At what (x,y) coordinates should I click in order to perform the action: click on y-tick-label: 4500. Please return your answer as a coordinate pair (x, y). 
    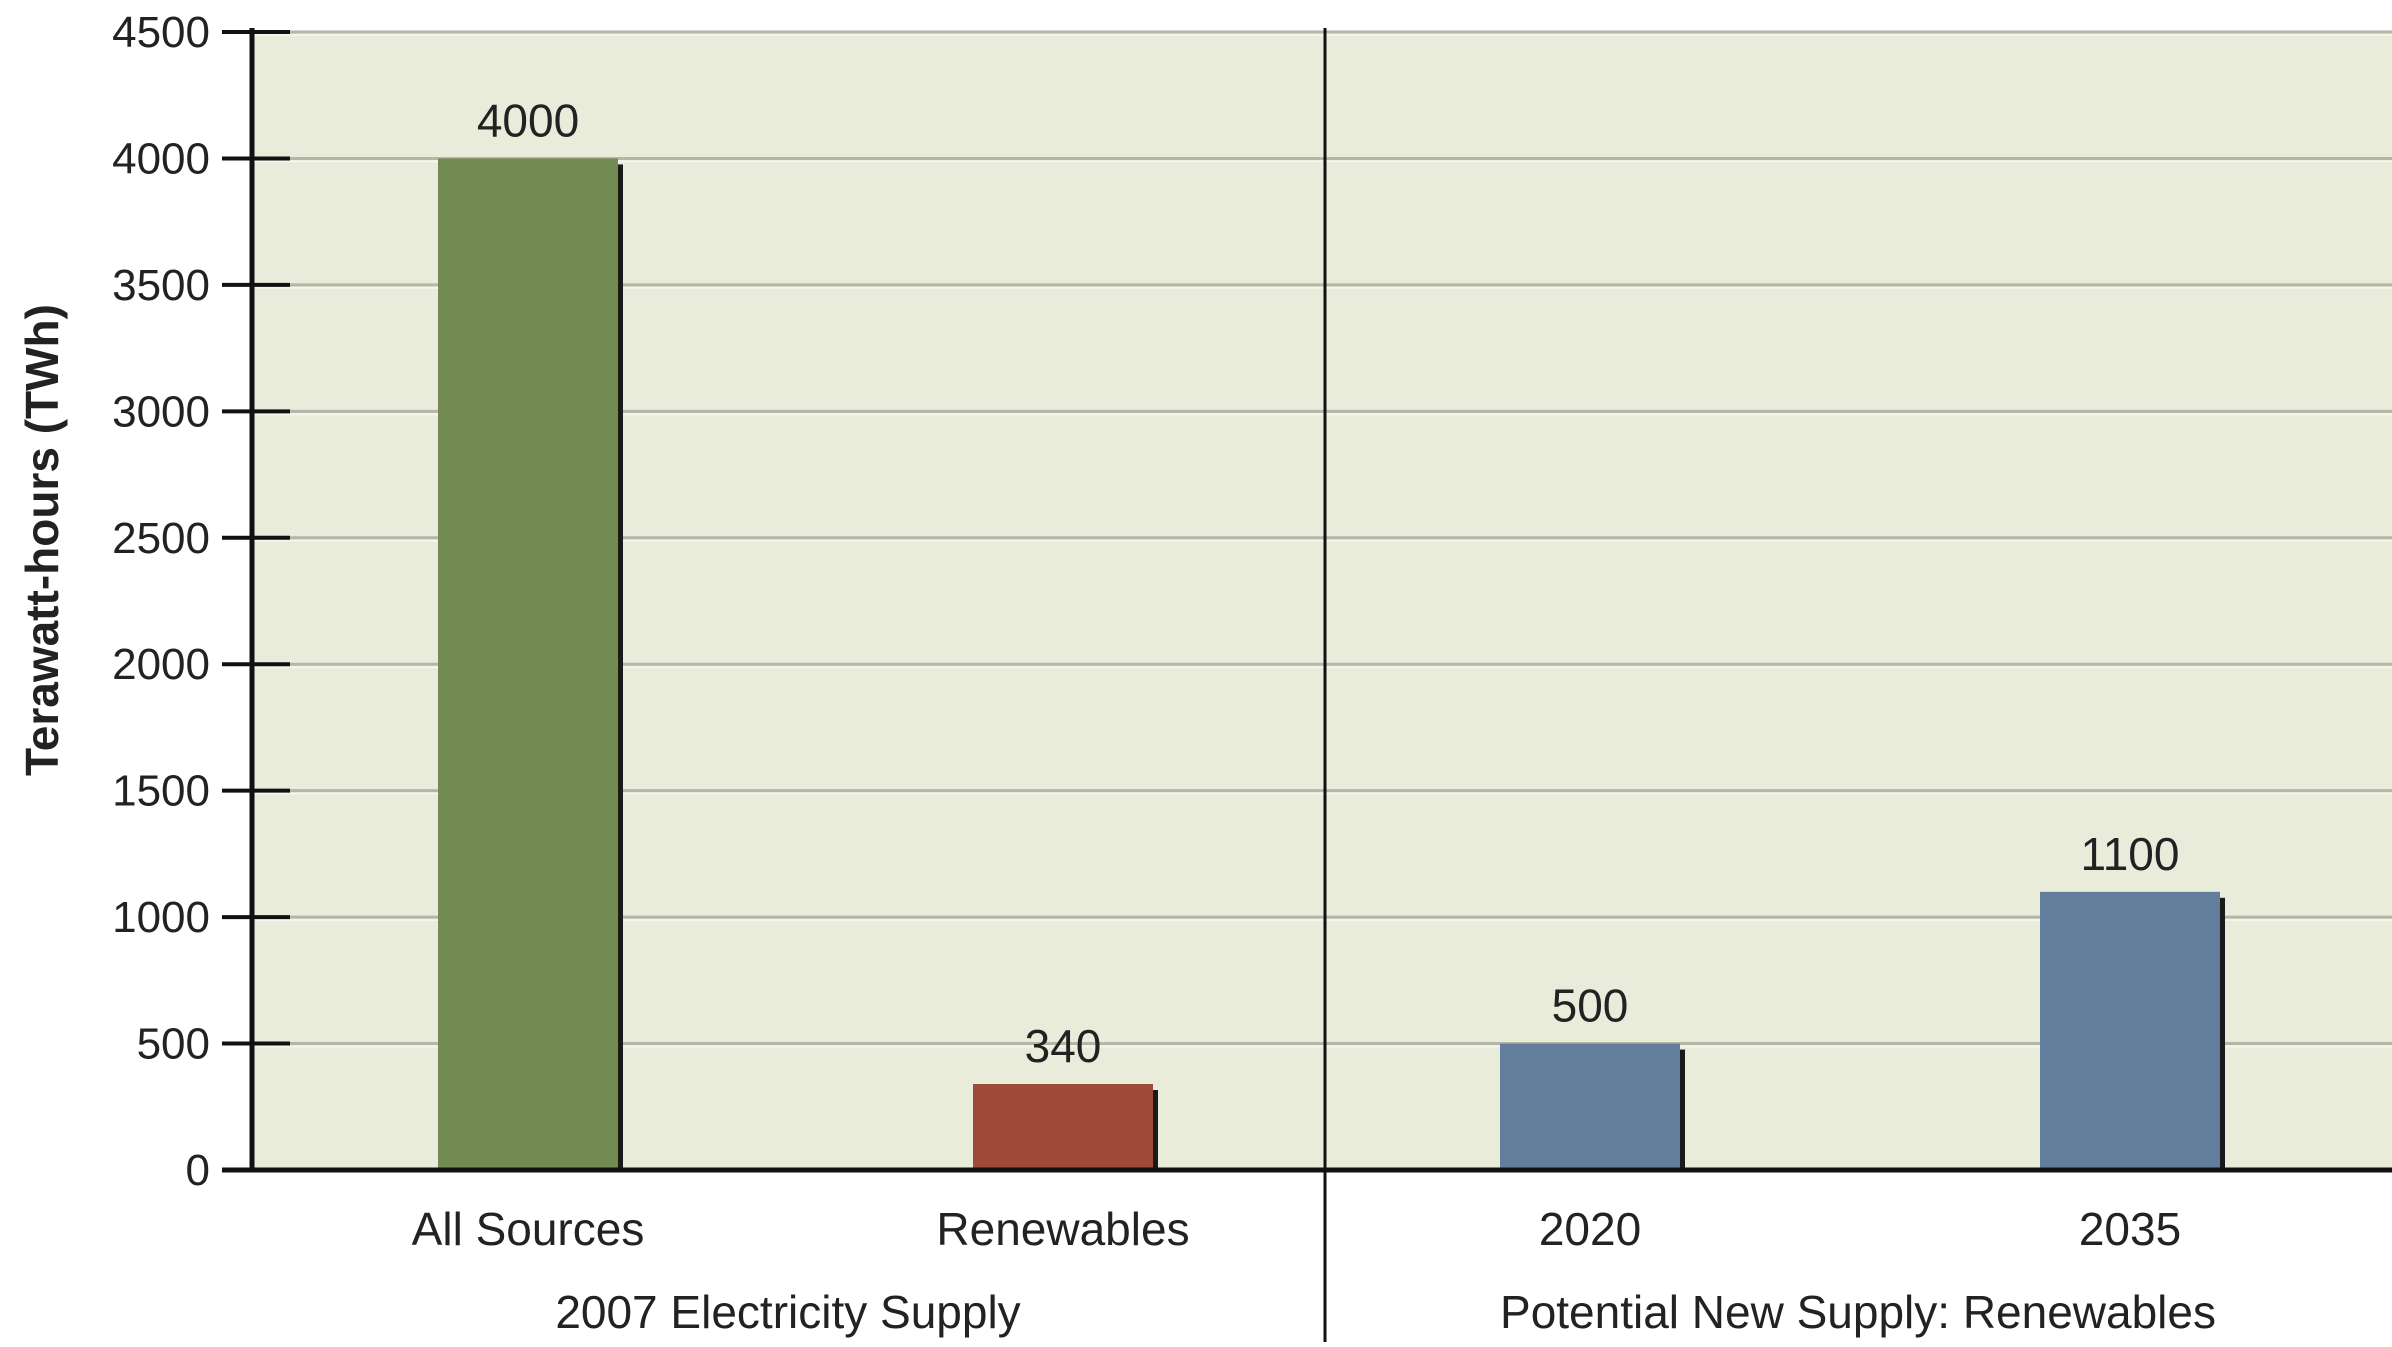
    Looking at the image, I should click on (161, 32).